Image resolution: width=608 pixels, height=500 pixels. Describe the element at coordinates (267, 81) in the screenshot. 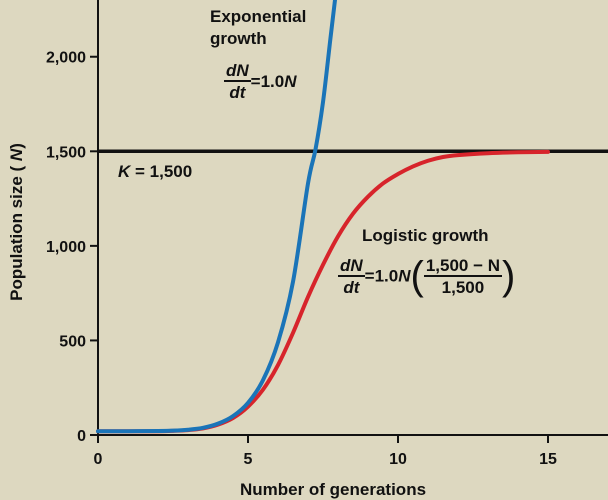

I see `exp-eq-coeff: =1.0` at that location.